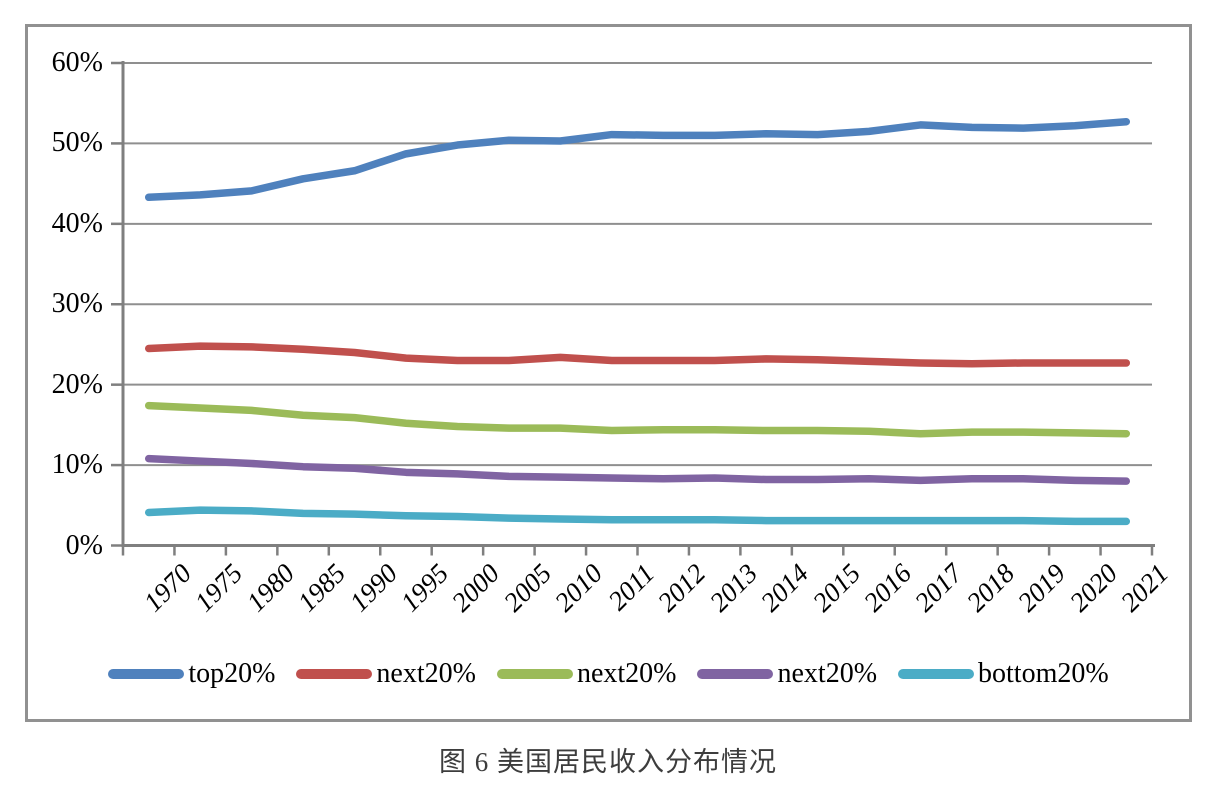 The height and width of the screenshot is (788, 1216). I want to click on legend-item-1: next20%, so click(386, 674).